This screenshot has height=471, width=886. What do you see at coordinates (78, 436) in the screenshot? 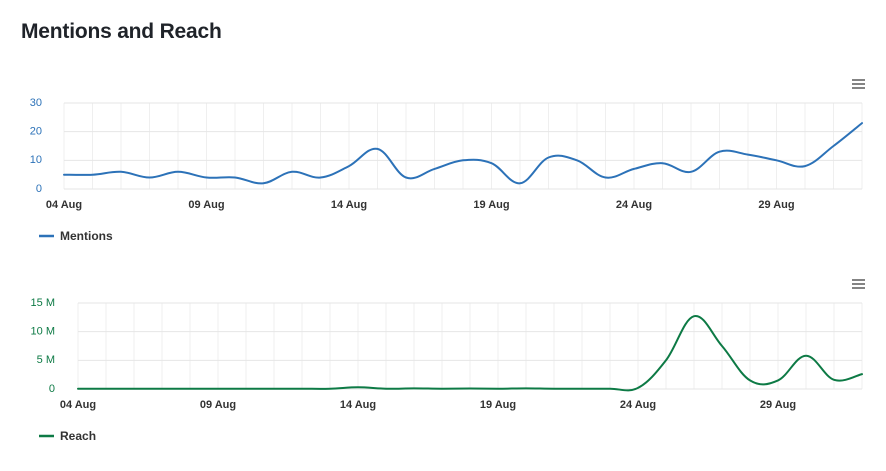
I see `legend-label: Reach` at bounding box center [78, 436].